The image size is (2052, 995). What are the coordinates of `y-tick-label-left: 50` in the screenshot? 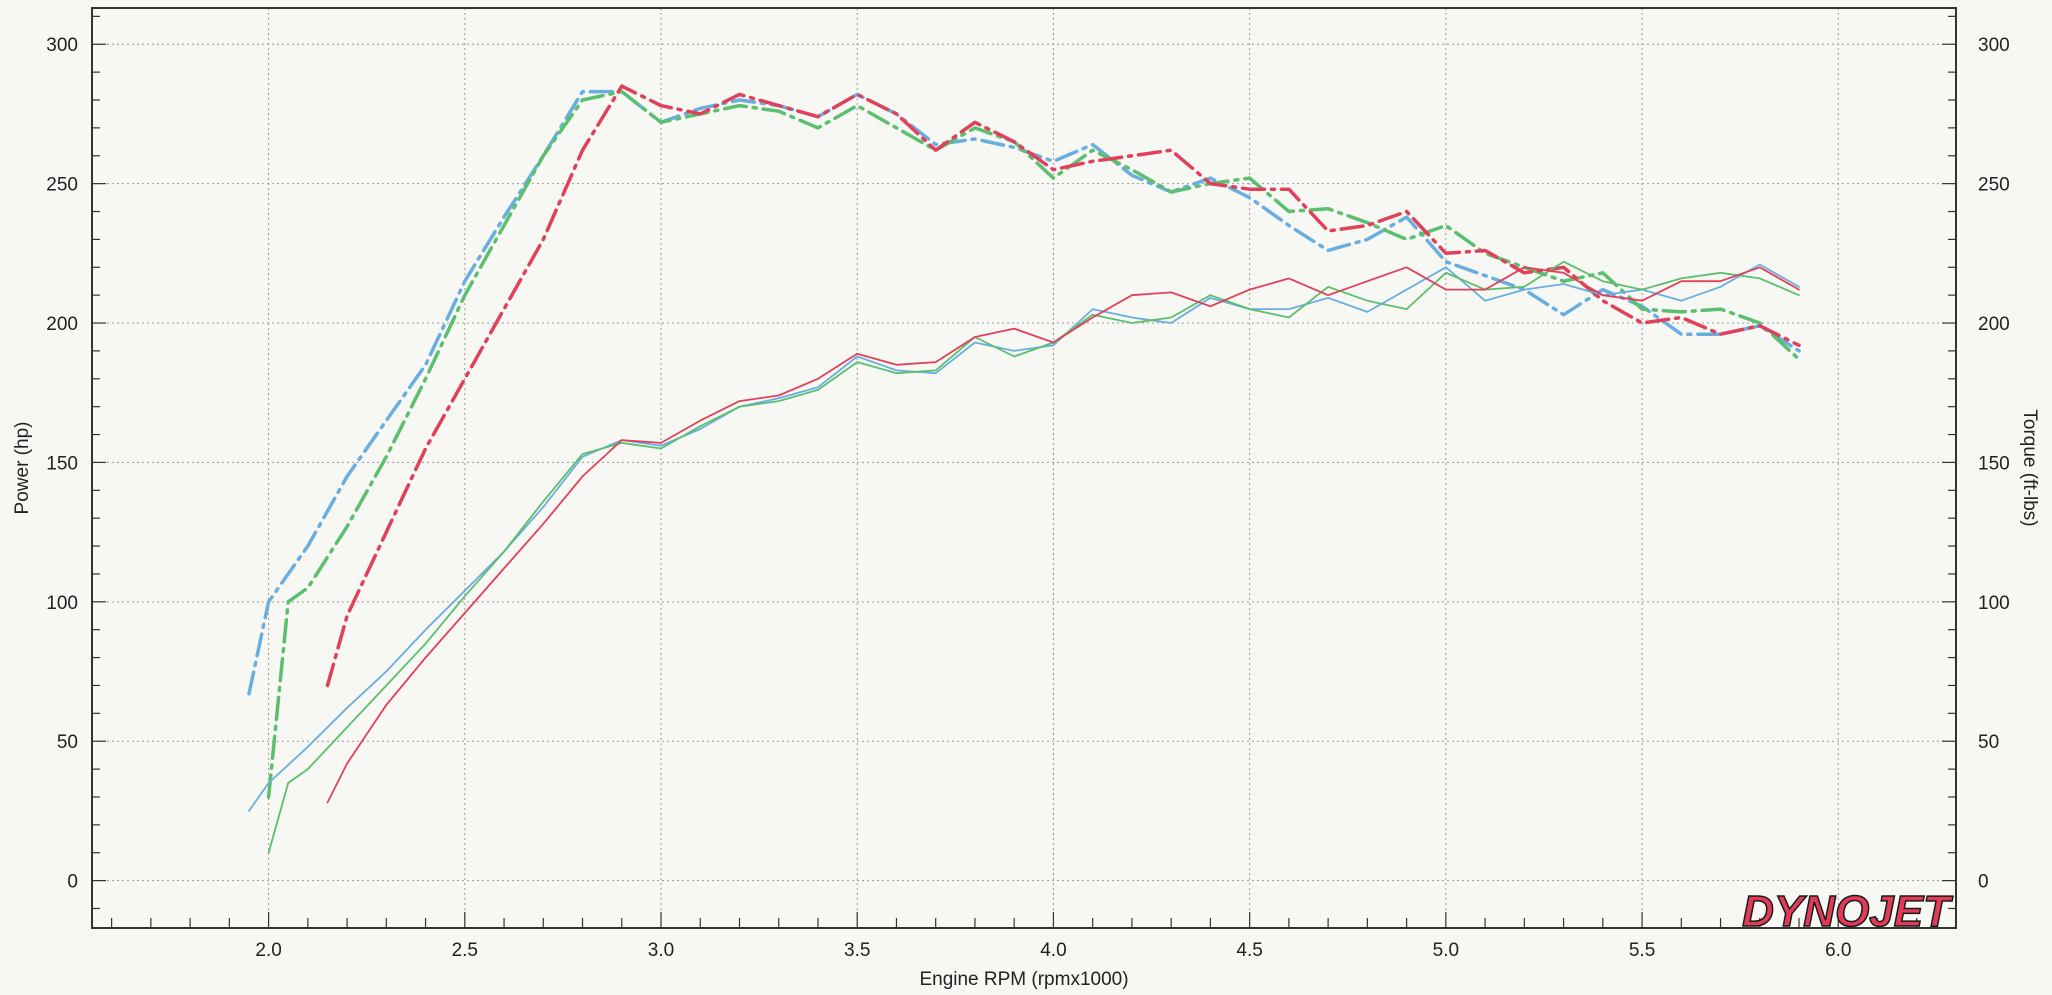 It's located at (67, 742).